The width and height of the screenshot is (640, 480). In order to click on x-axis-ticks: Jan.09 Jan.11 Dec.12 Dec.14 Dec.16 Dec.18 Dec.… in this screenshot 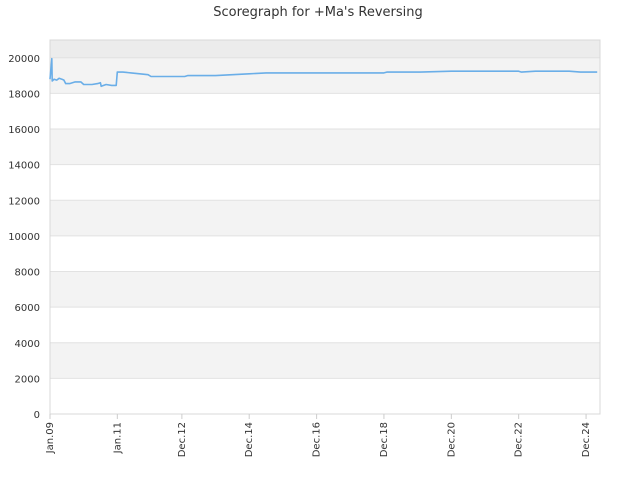, I will do `click(318, 435)`.